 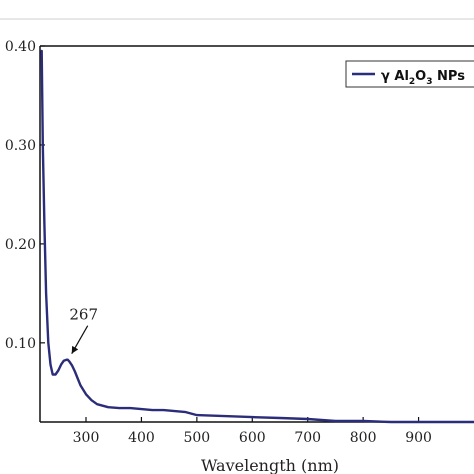 What do you see at coordinates (196, 438) in the screenshot?
I see `x-tick-label: 500` at bounding box center [196, 438].